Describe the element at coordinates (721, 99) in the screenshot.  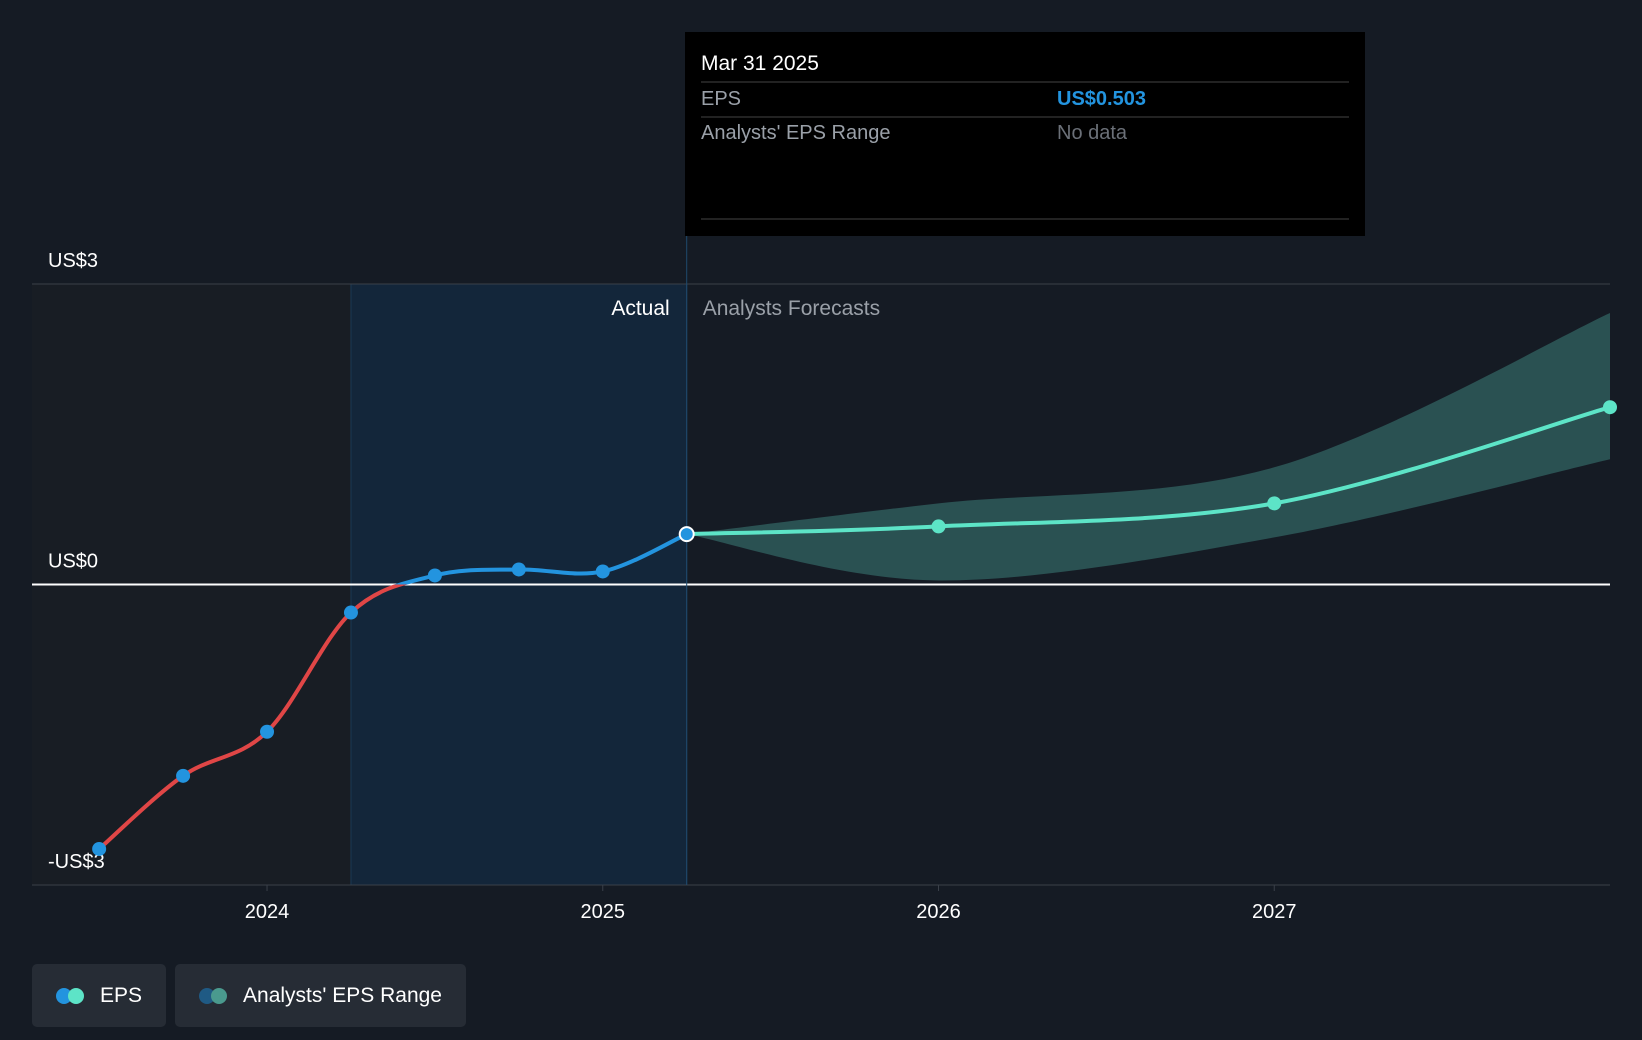
I see `tooltip-row-label: EPS` at that location.